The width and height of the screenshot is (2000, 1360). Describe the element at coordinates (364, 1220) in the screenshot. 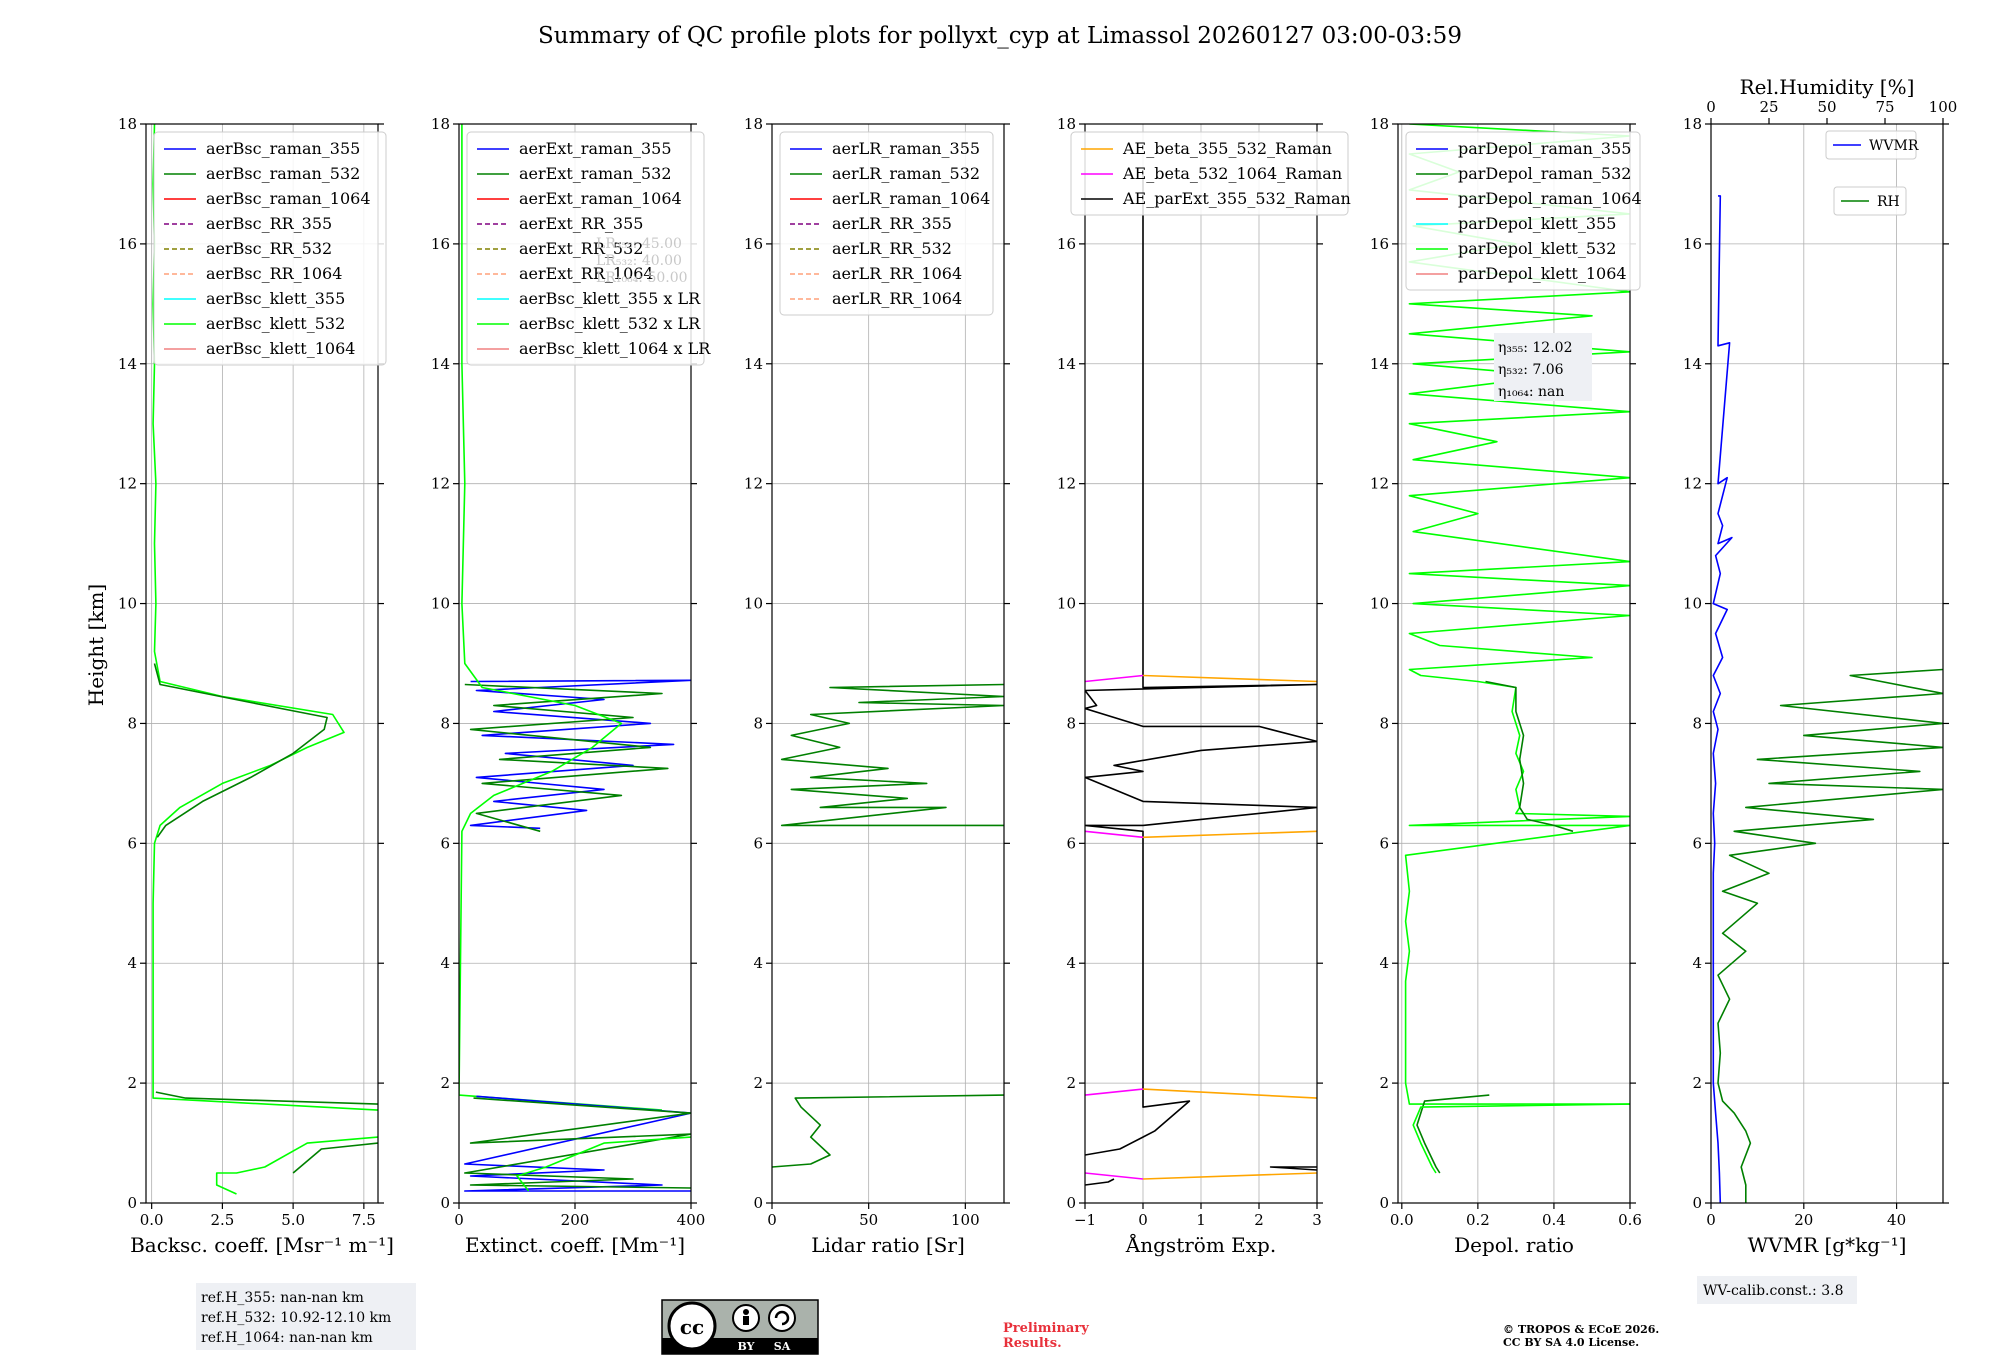

I see `x-tick-label: 7.5` at that location.